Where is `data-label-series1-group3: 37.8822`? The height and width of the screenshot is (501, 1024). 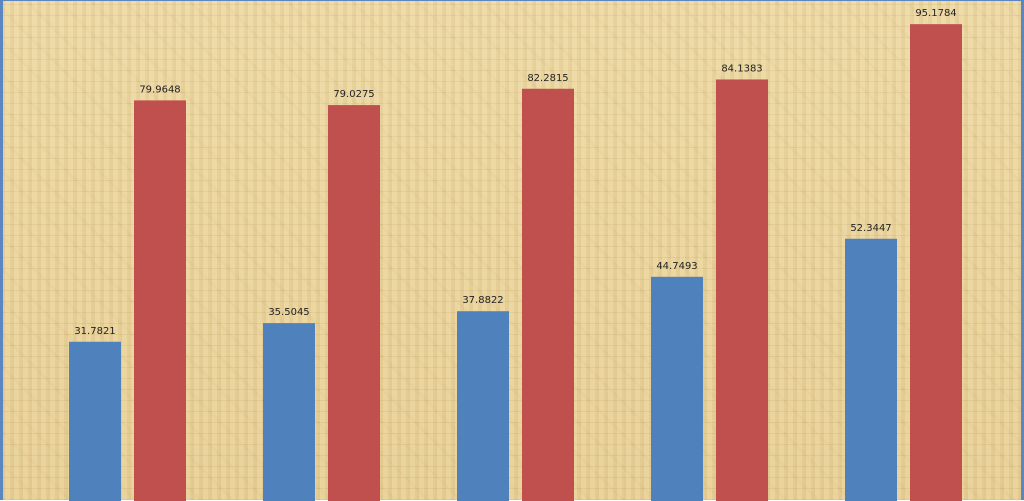 data-label-series1-group3: 37.8822 is located at coordinates (482, 300).